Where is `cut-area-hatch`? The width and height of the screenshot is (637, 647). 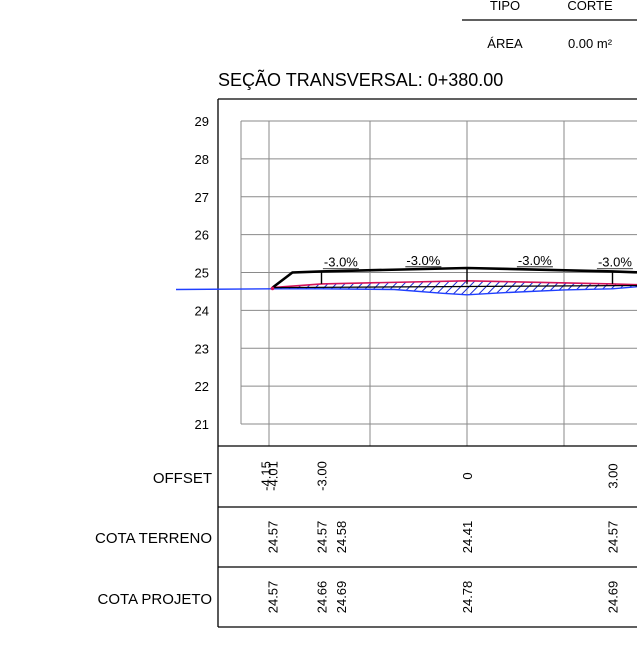 cut-area-hatch is located at coordinates (454, 287).